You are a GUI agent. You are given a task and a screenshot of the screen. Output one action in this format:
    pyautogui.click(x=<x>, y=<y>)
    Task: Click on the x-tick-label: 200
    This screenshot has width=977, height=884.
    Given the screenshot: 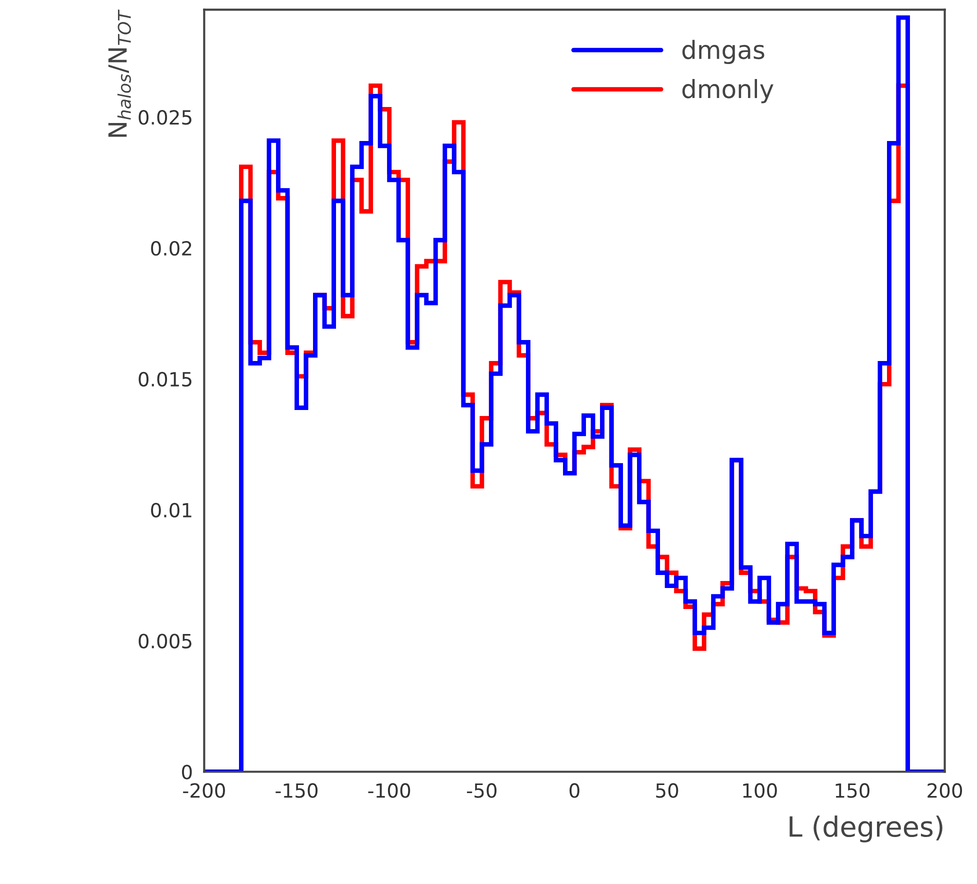 What is the action you would take?
    pyautogui.click(x=945, y=790)
    